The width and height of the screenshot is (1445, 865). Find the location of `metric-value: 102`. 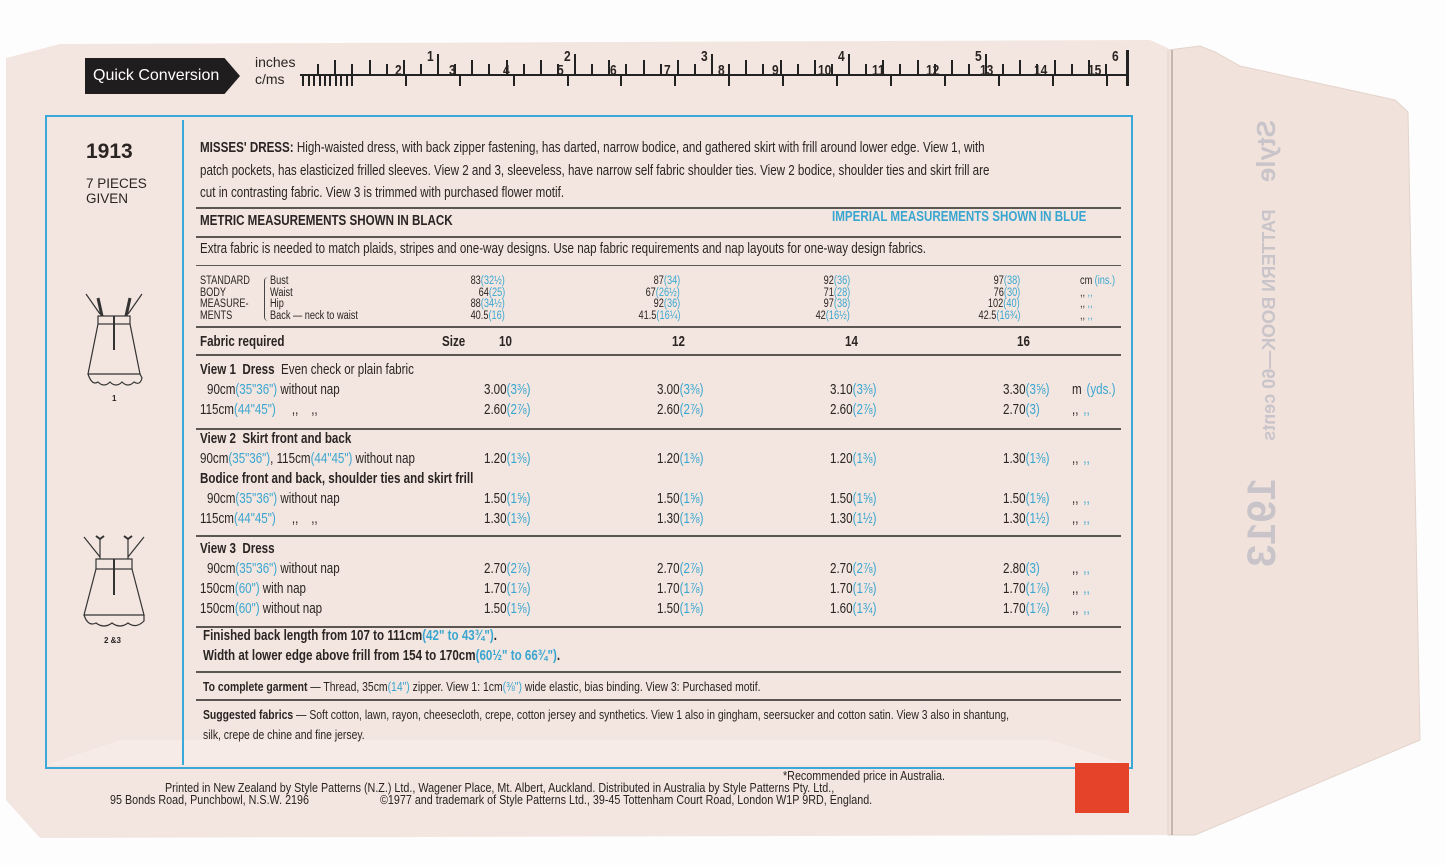

metric-value: 102 is located at coordinates (996, 304).